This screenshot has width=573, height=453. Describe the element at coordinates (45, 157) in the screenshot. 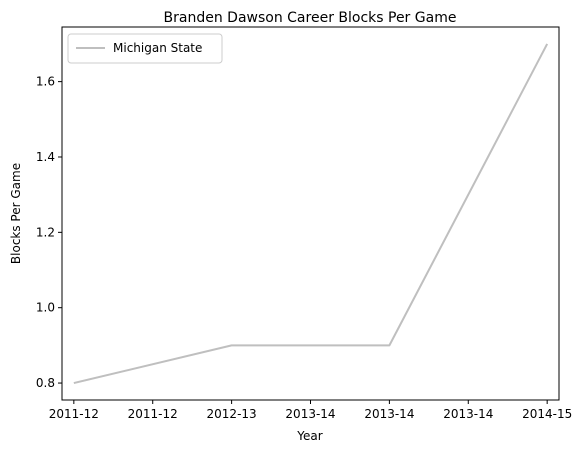

I see `y-tick-label: 1.4` at that location.